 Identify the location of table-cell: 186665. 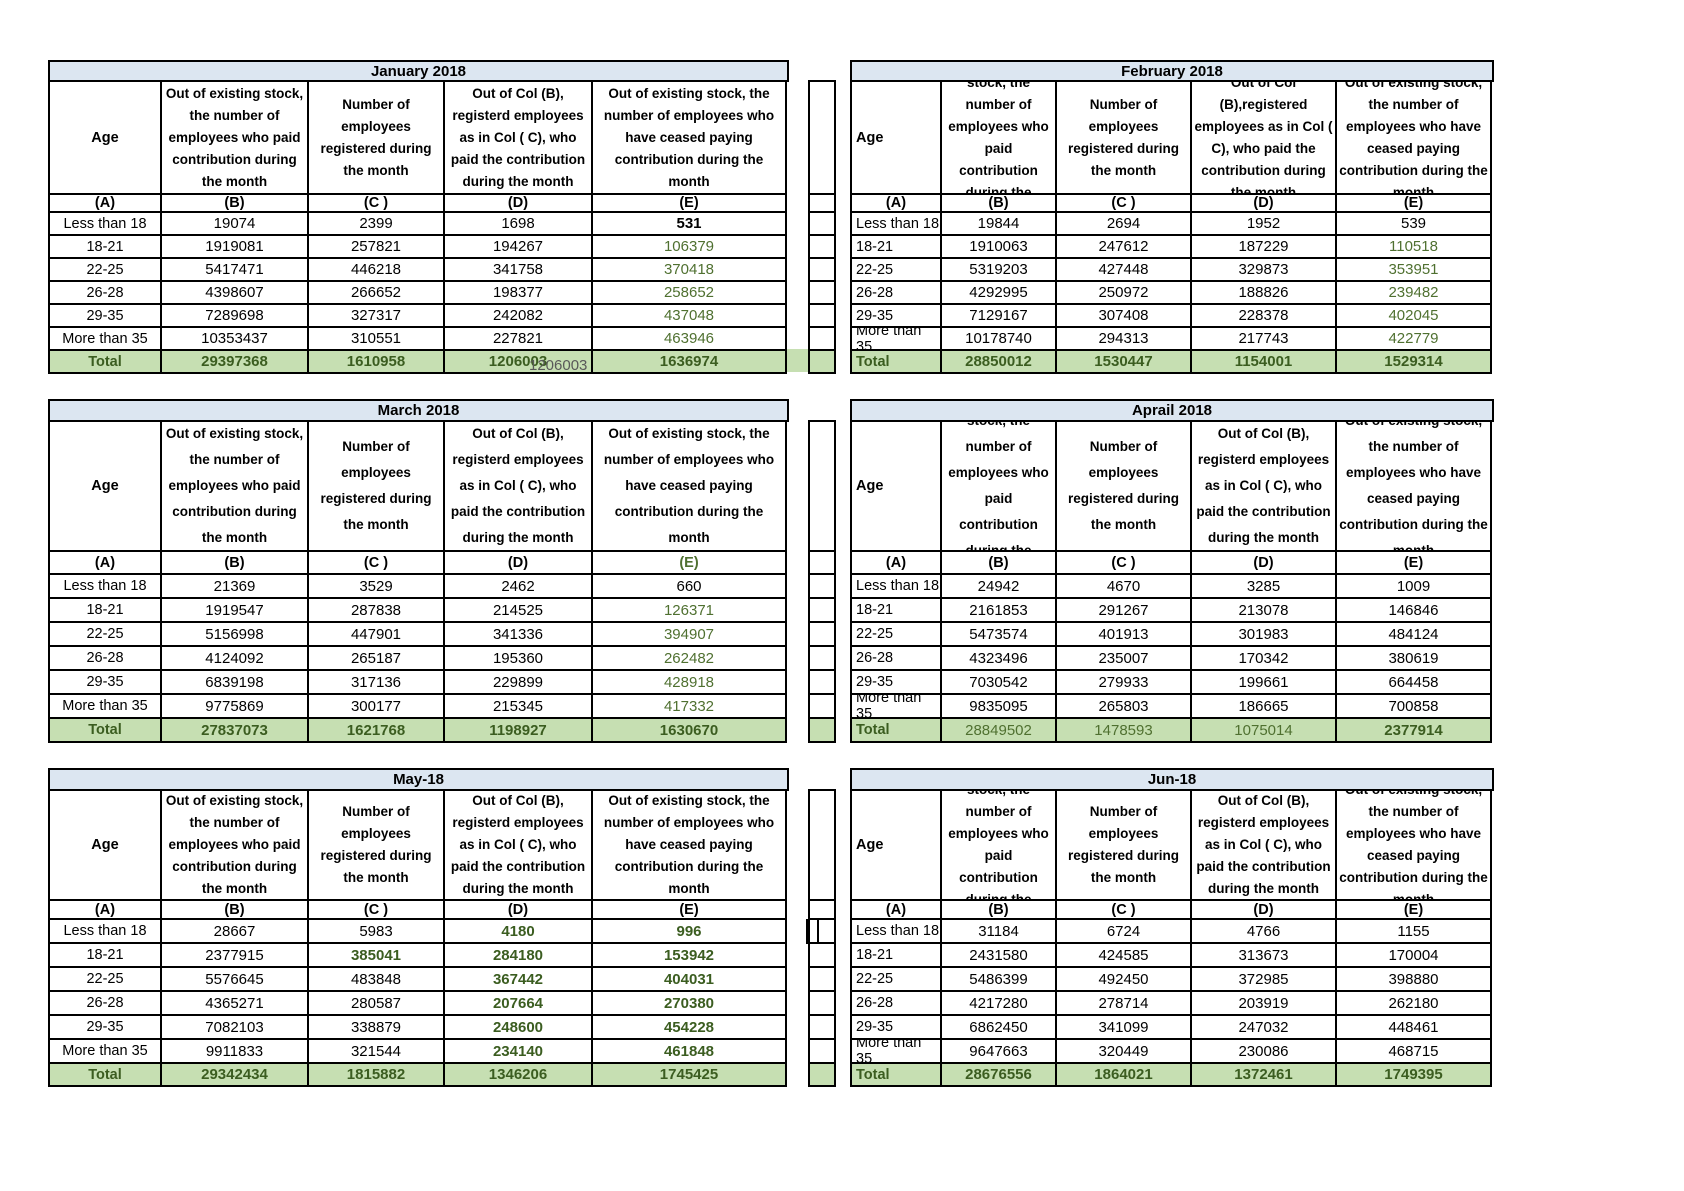
(1264, 707).